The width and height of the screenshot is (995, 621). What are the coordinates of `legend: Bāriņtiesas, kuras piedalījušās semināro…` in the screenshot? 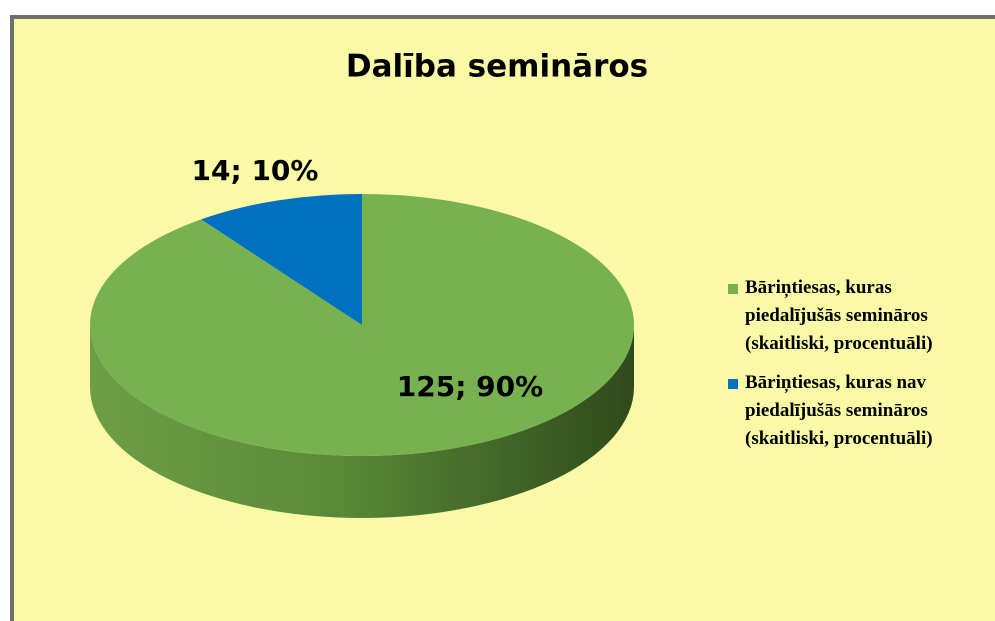 It's located at (859, 369).